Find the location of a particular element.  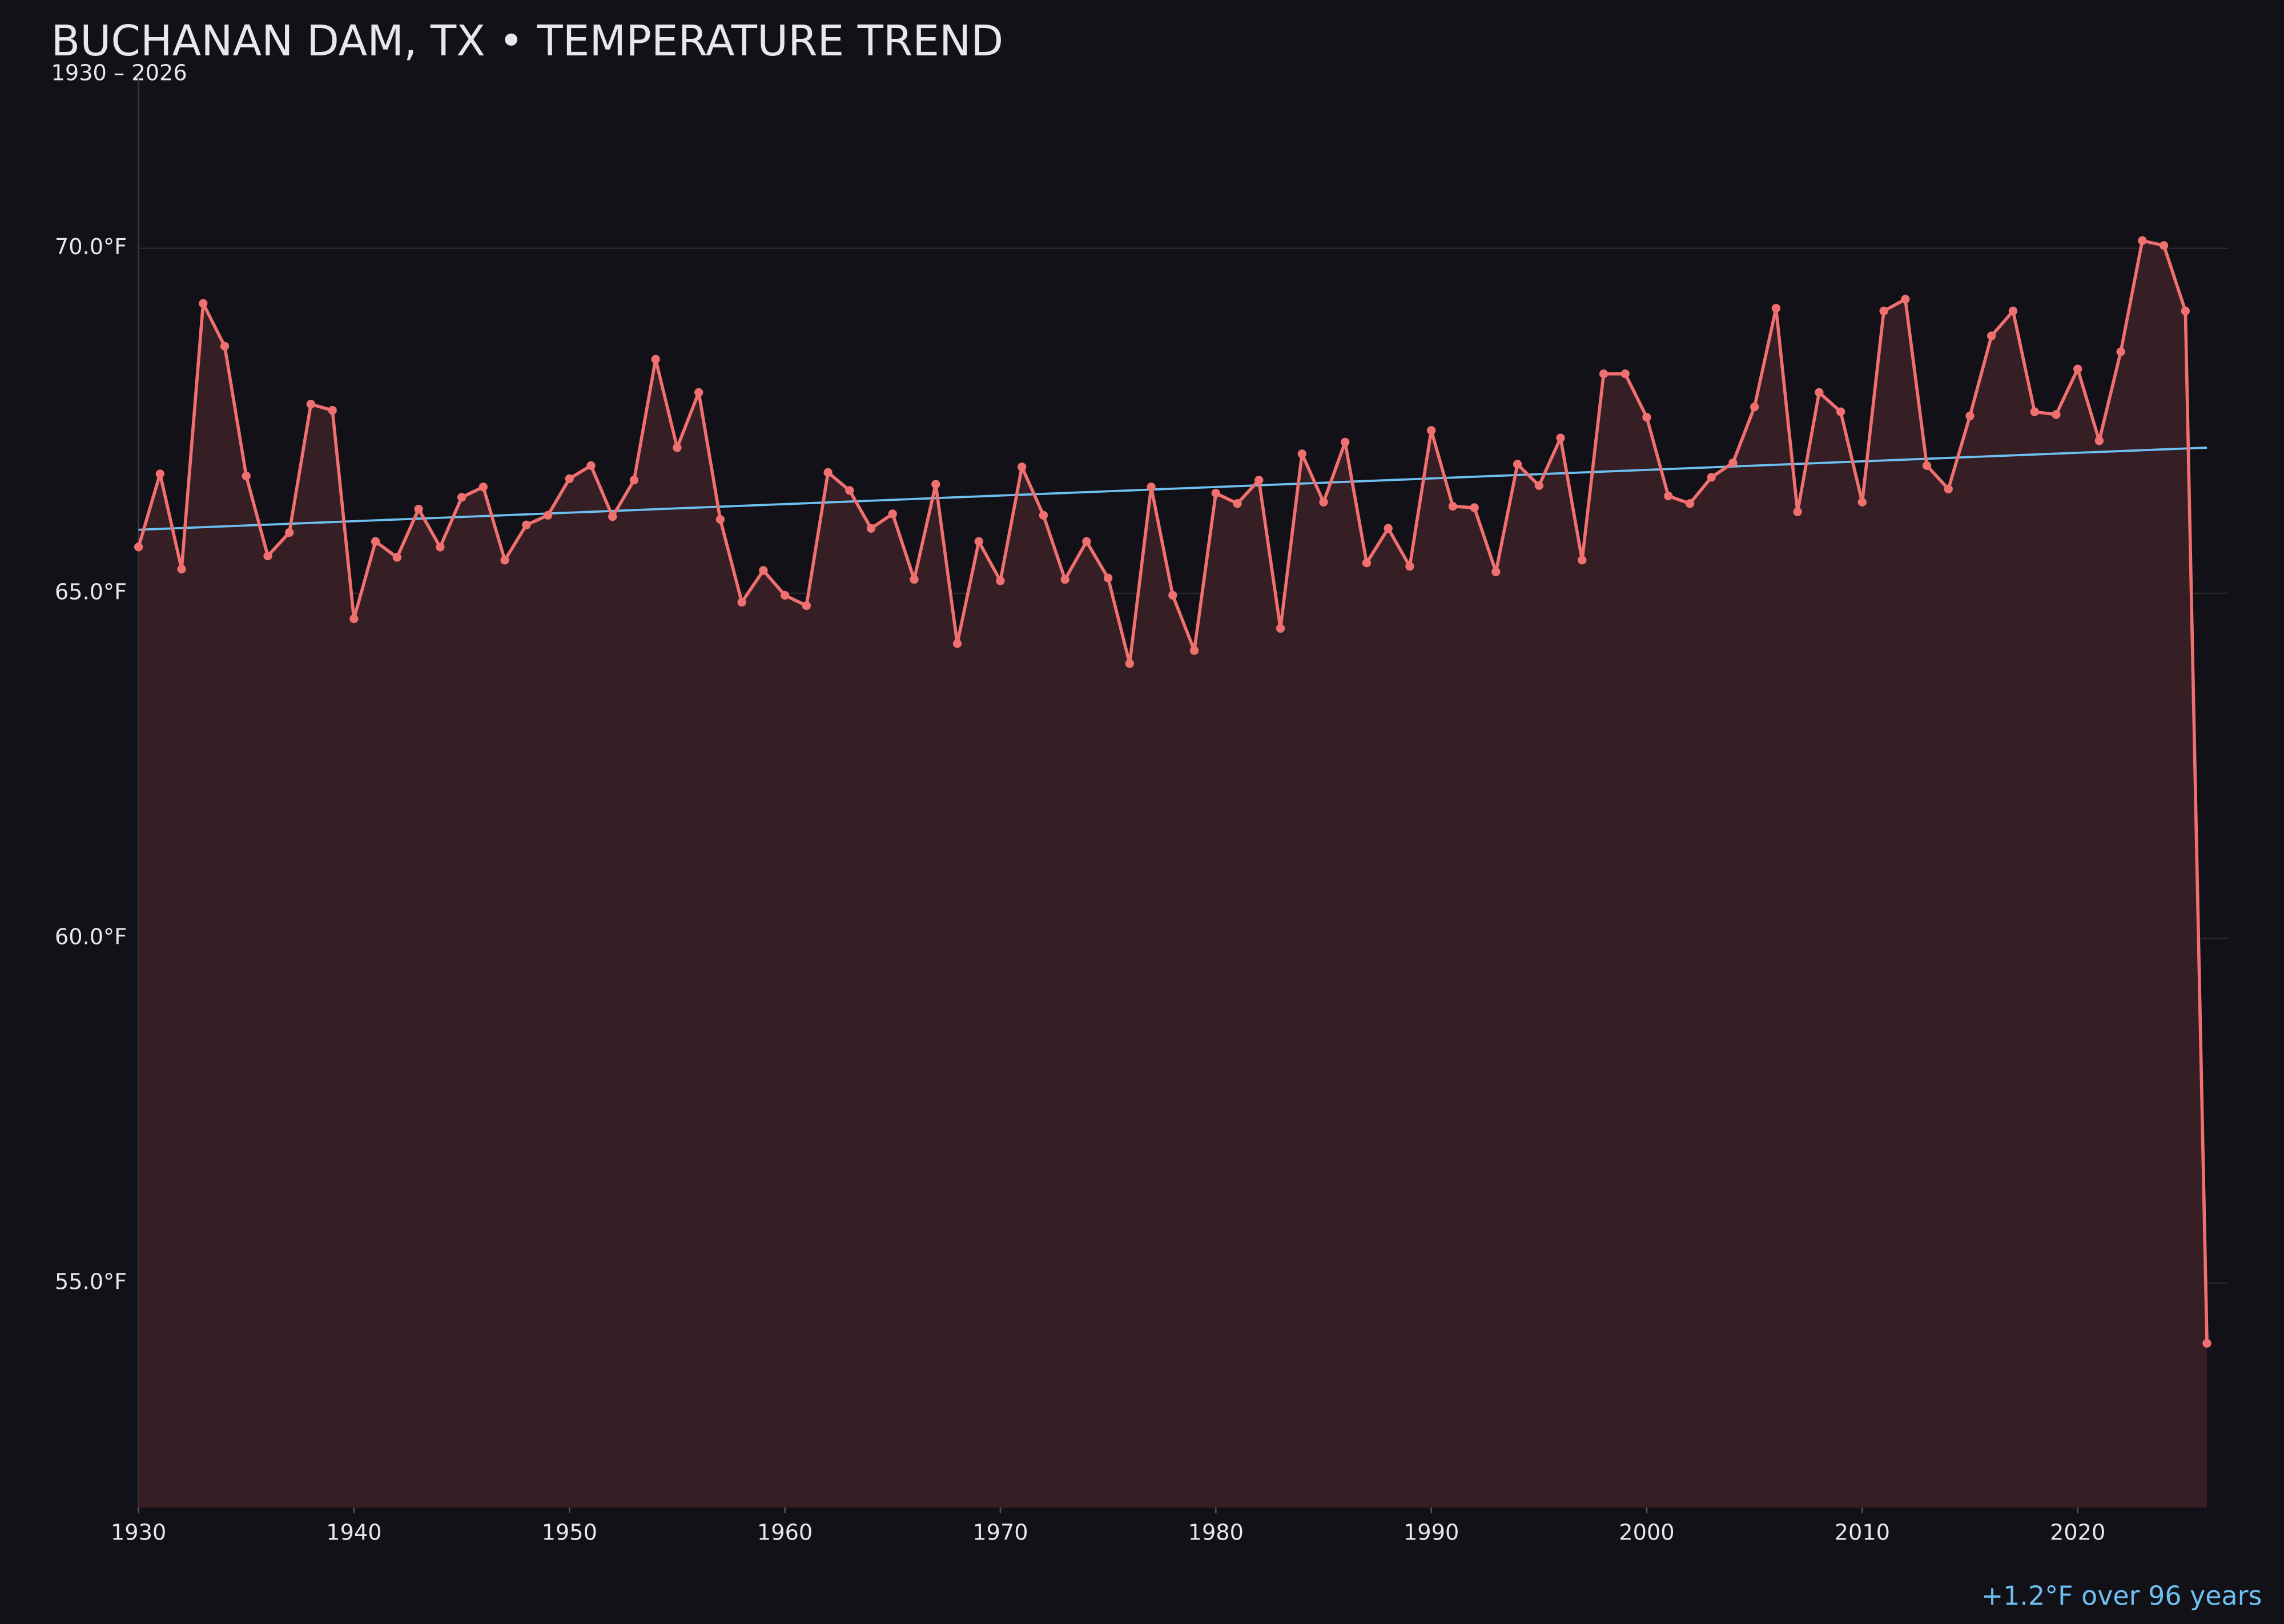

x-tick-label: 2020 is located at coordinates (2077, 1532).